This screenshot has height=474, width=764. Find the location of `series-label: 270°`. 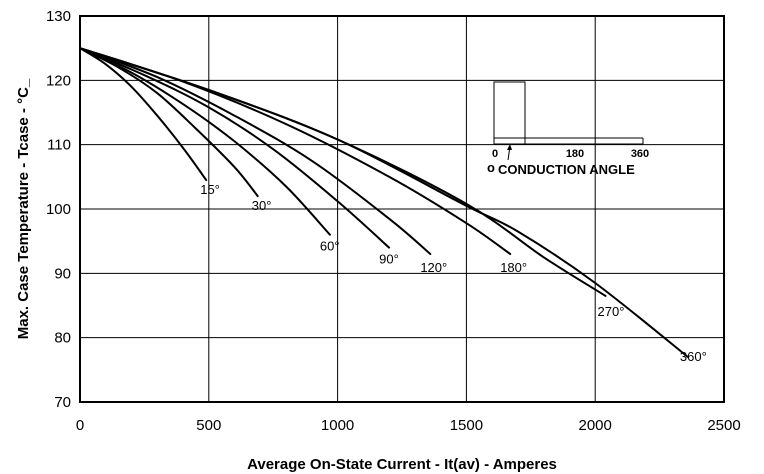

series-label: 270° is located at coordinates (611, 311).